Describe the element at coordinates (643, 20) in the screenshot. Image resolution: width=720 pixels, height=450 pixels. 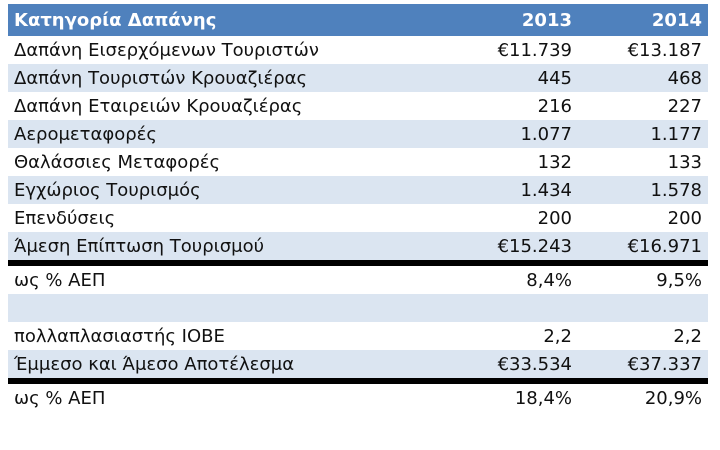
I see `header-cell: 2014` at that location.